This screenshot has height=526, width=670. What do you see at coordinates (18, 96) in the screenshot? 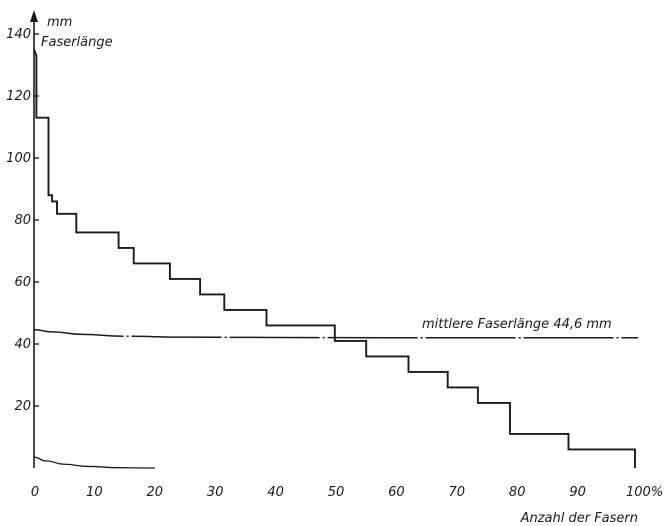
I see `y-tick-label-120: 120` at bounding box center [18, 96].